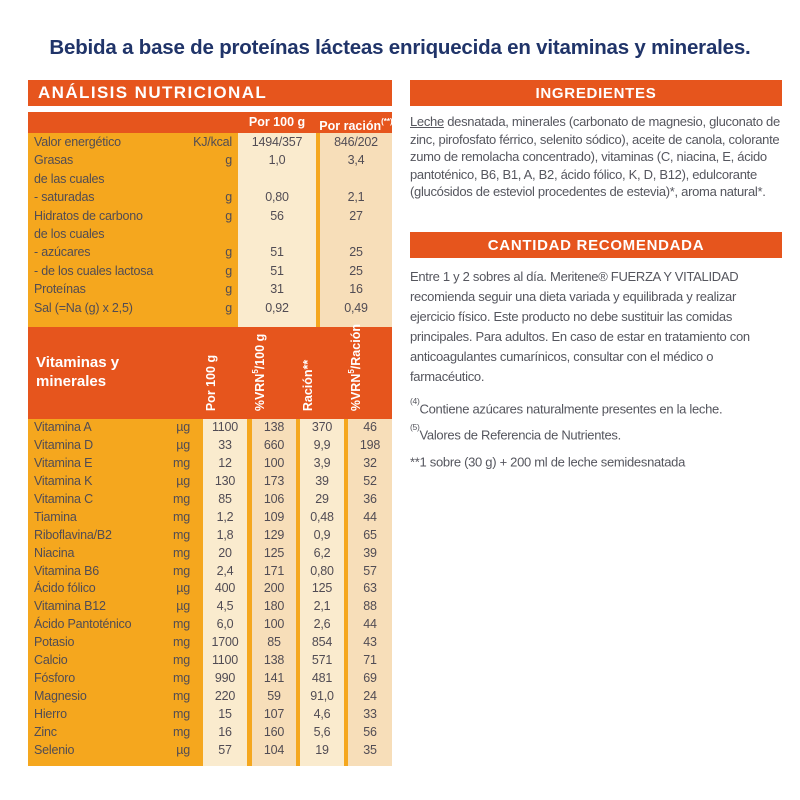  Describe the element at coordinates (210, 643) in the screenshot. I see `table-row: Potasio mg 1700 85 854 43` at that location.